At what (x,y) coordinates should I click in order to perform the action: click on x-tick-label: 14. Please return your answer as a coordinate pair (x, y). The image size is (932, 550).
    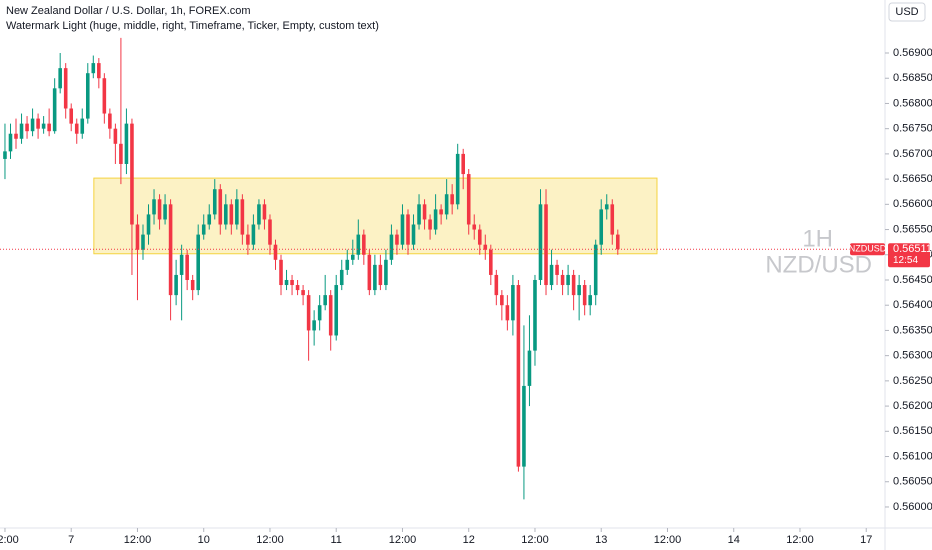
    Looking at the image, I should click on (734, 540).